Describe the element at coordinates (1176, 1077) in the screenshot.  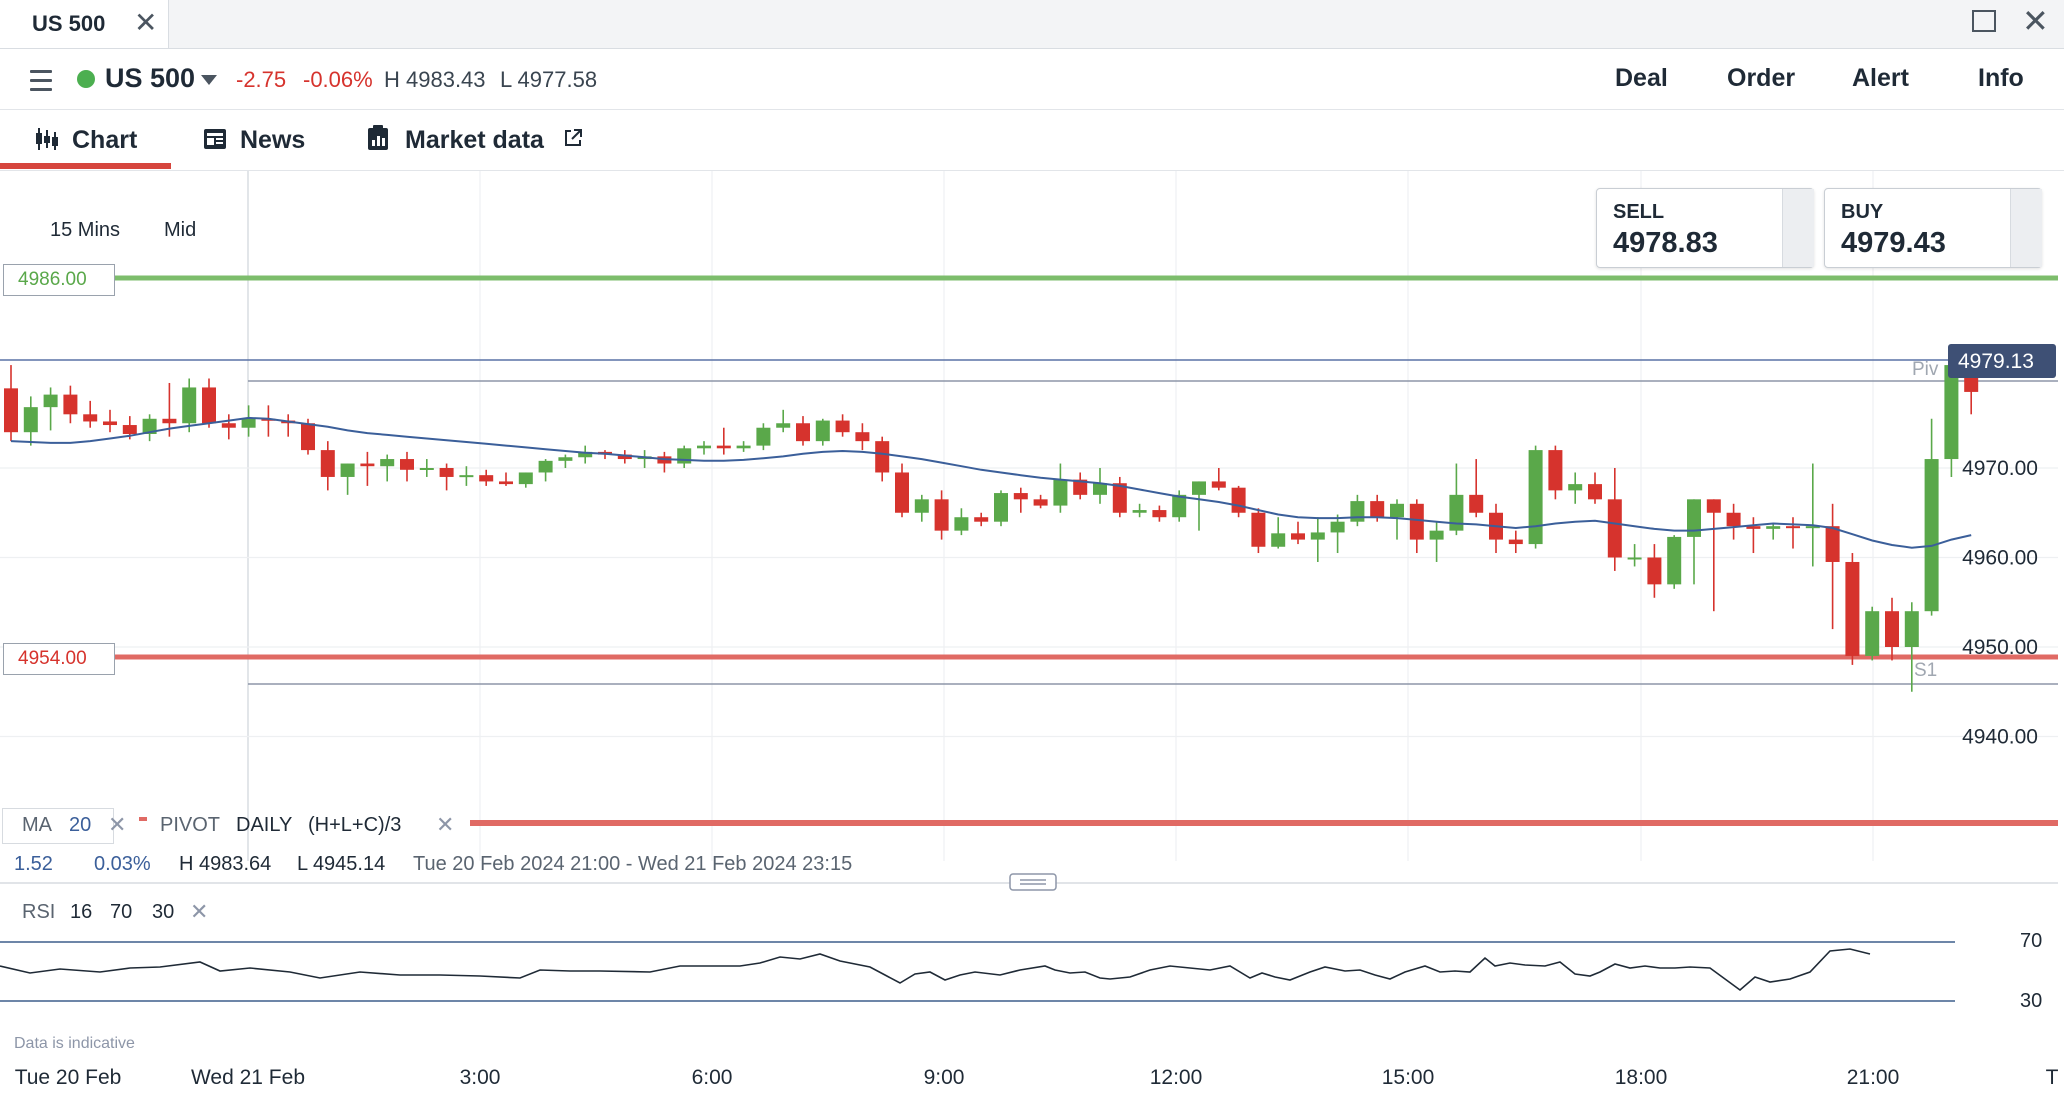
I see `x-tick-label: 12:00` at that location.